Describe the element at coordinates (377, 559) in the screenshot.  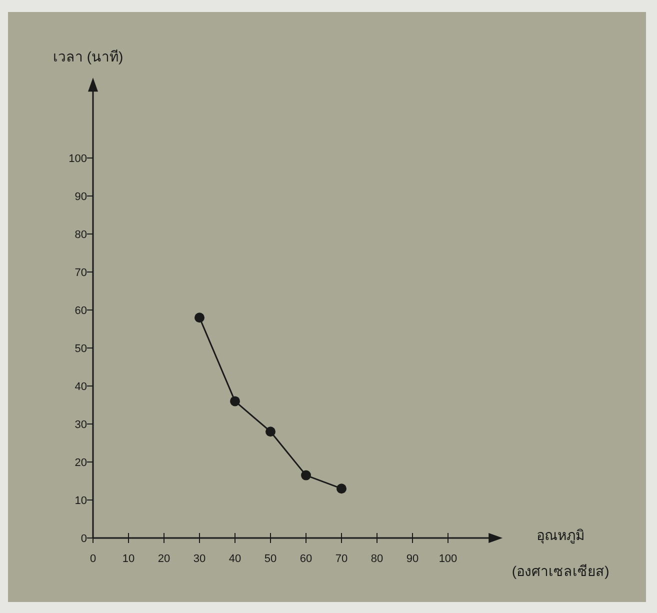
I see `x-tick-label: 80` at that location.